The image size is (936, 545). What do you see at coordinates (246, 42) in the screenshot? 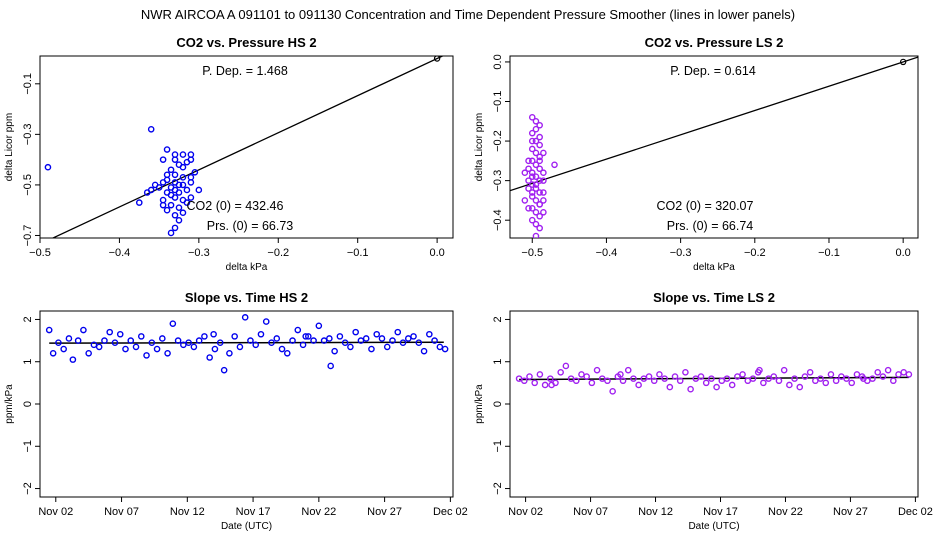
I see `panel-title: CO2 vs. Pressure HS 2` at bounding box center [246, 42].